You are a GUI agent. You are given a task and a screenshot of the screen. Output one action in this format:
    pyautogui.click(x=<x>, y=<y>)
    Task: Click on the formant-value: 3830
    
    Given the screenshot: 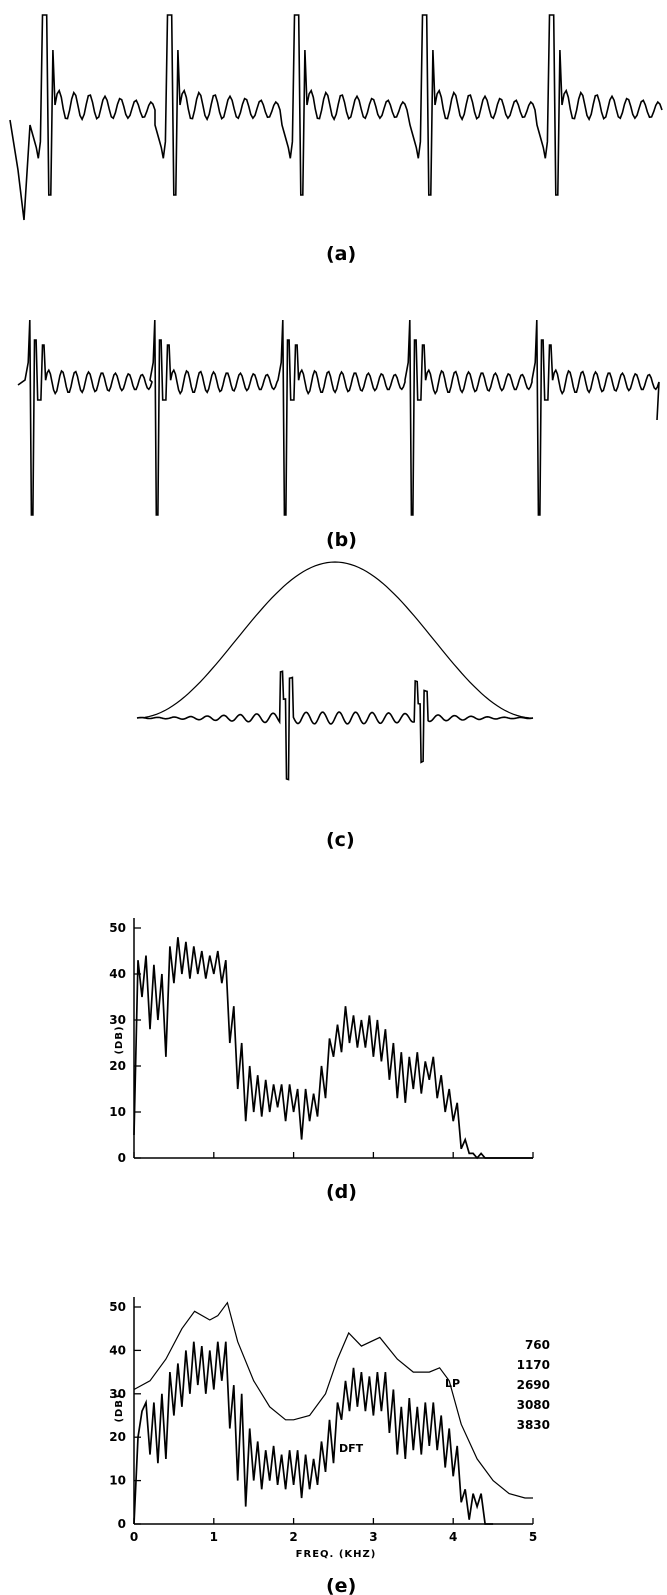 What is the action you would take?
    pyautogui.click(x=533, y=1425)
    